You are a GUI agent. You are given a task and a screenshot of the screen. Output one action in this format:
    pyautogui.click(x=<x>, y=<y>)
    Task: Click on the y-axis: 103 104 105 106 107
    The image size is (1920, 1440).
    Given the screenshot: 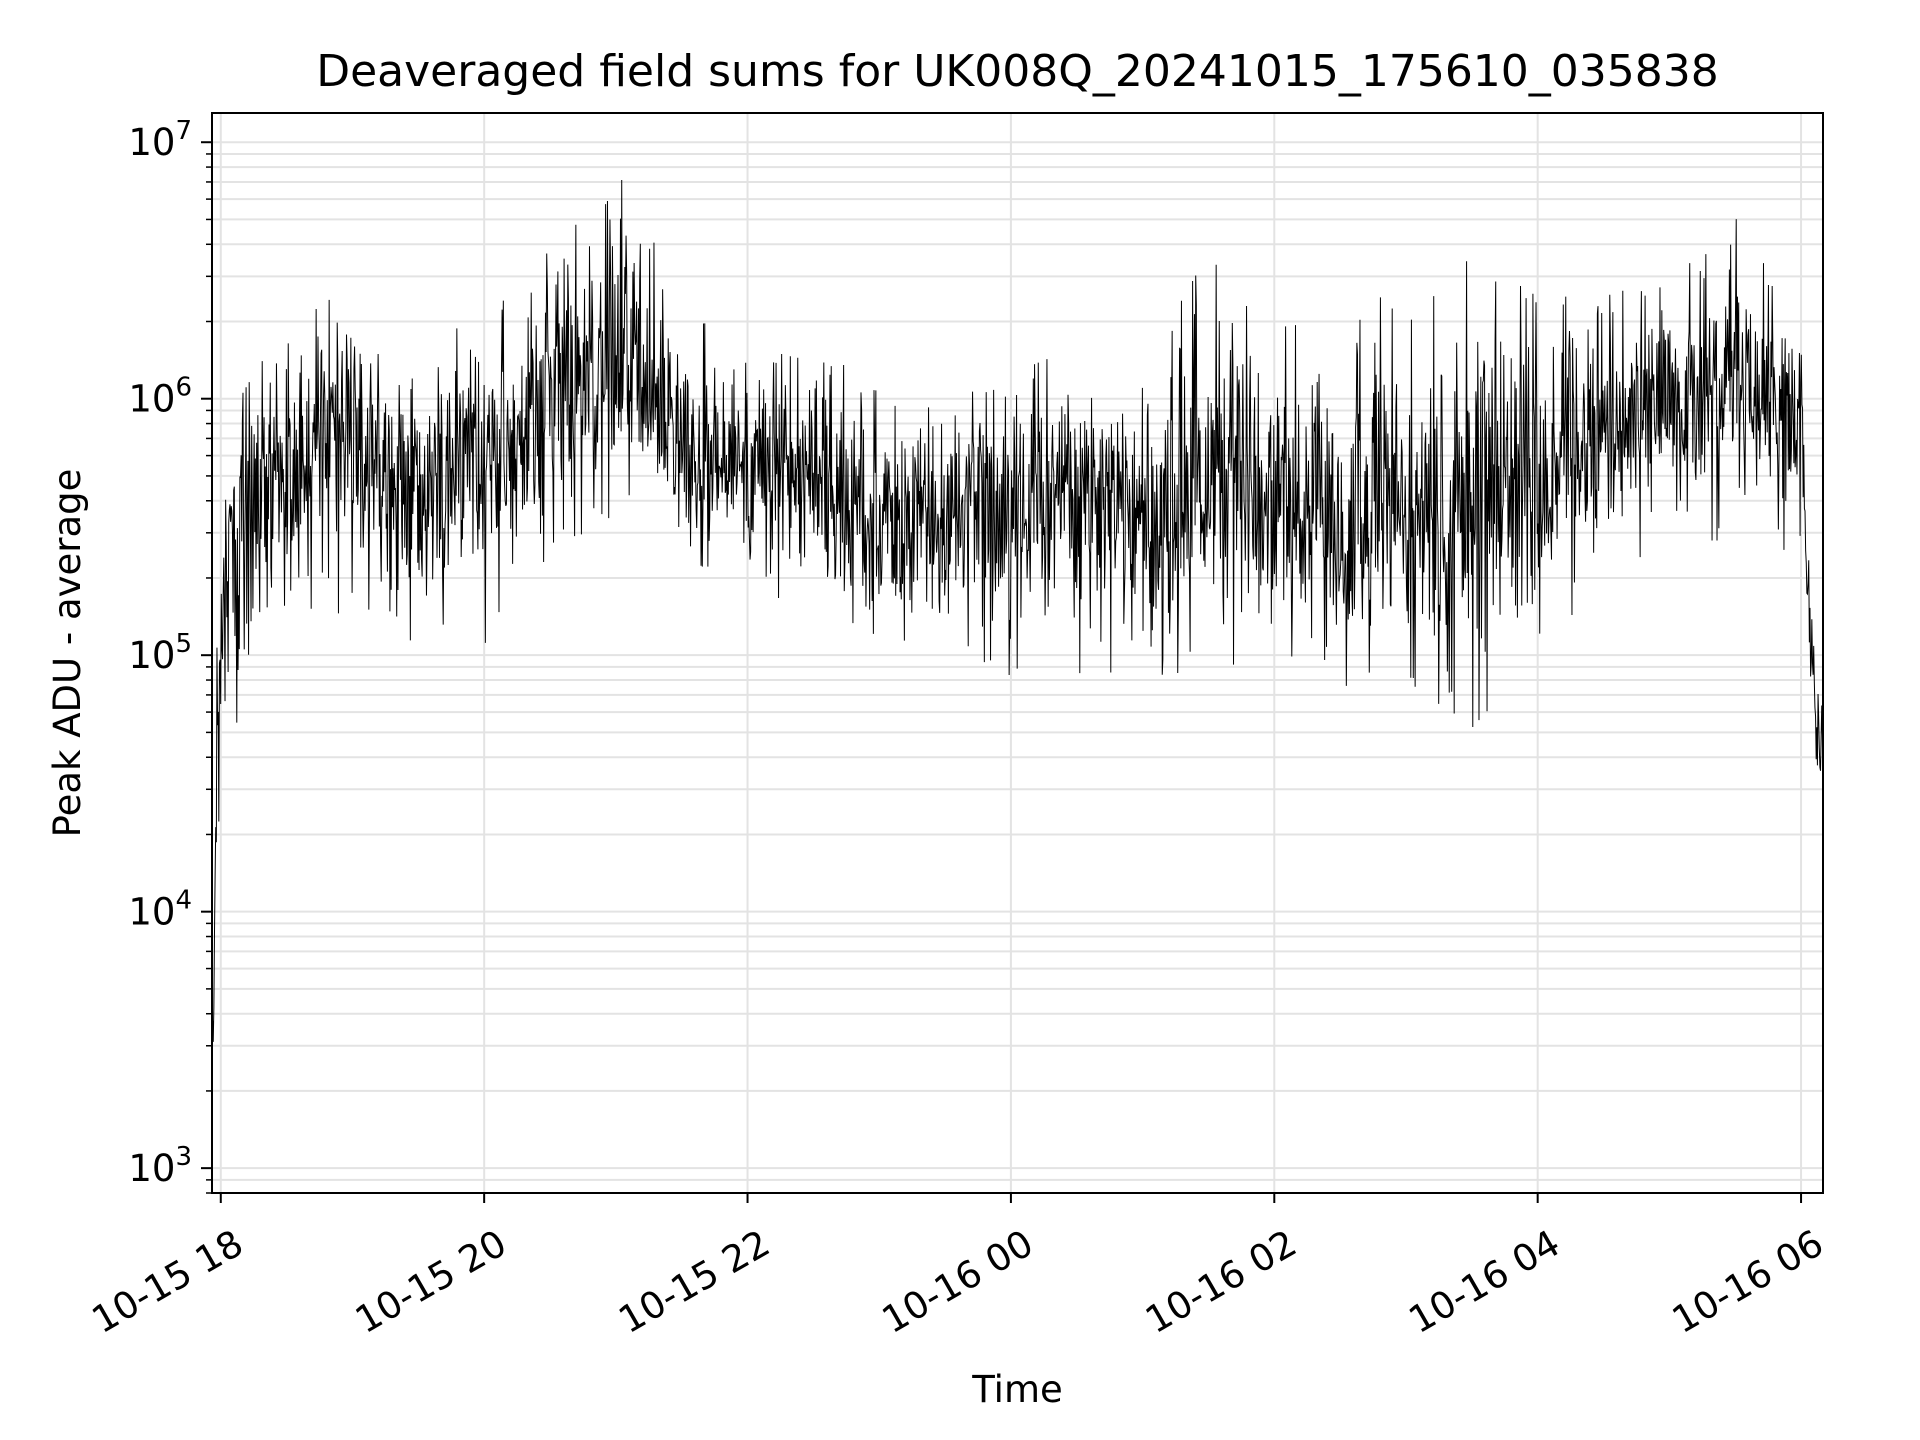 What is the action you would take?
    pyautogui.click(x=170, y=655)
    